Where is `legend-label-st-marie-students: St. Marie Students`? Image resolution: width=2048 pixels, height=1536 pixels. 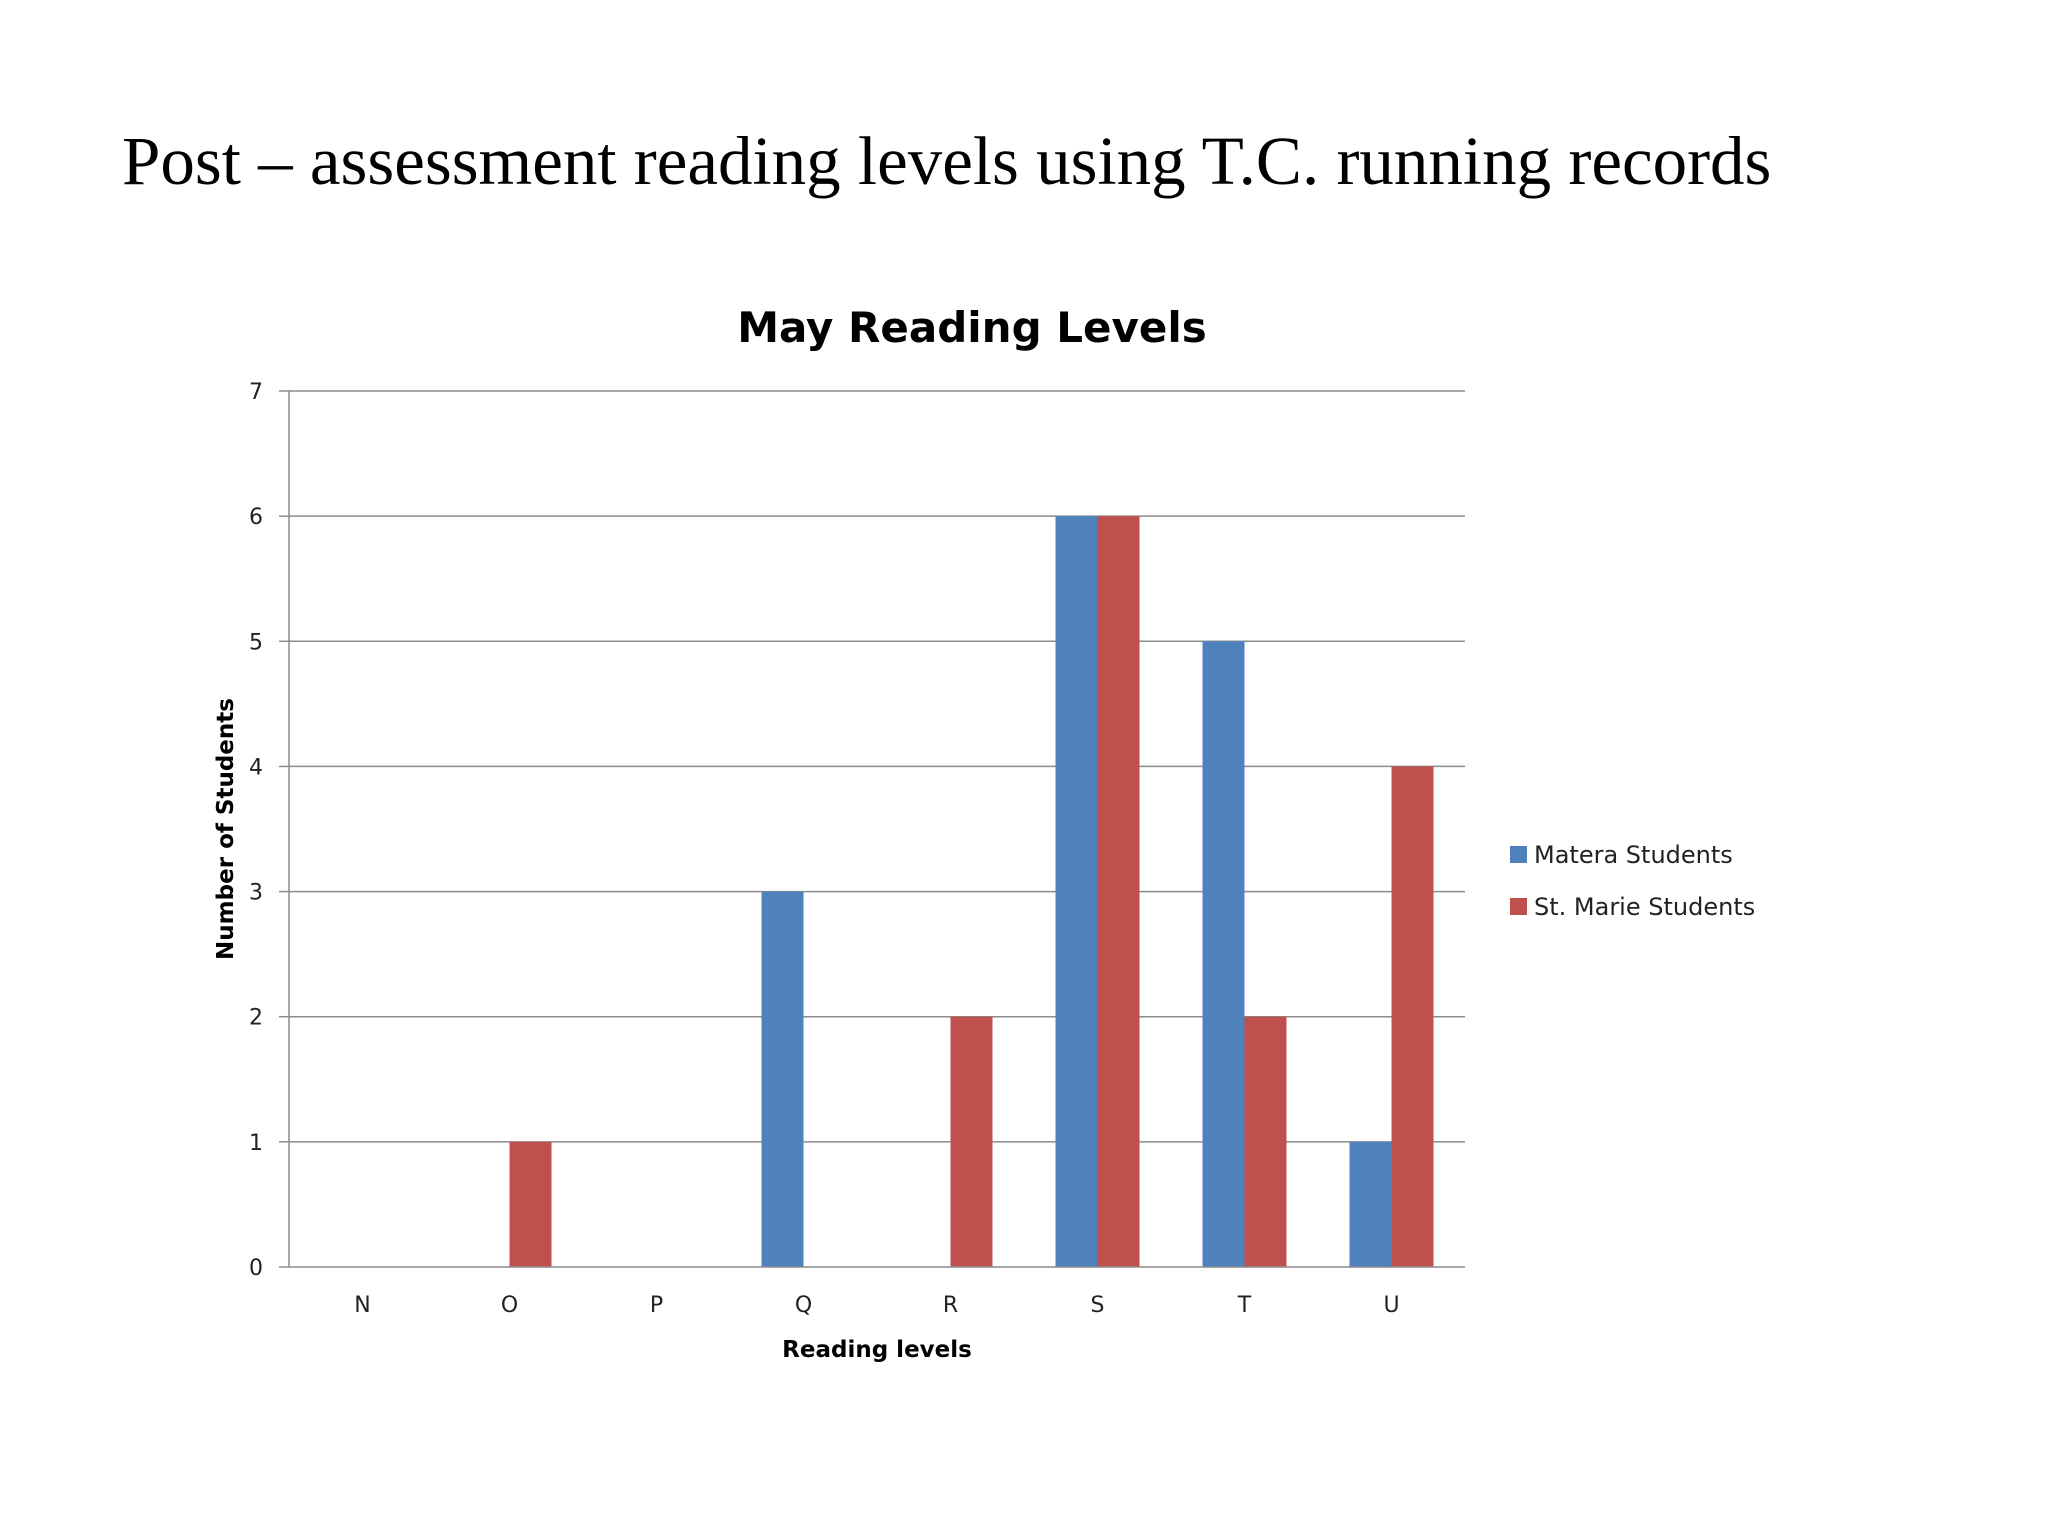 legend-label-st-marie-students: St. Marie Students is located at coordinates (1644, 907).